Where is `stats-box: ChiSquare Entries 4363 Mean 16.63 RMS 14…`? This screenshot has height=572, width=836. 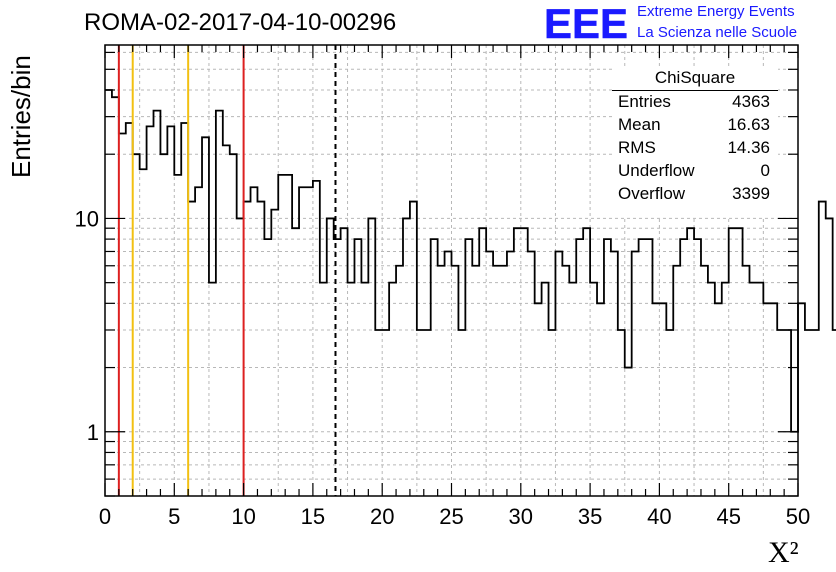 stats-box: ChiSquare Entries 4363 Mean 16.63 RMS 14… is located at coordinates (695, 141).